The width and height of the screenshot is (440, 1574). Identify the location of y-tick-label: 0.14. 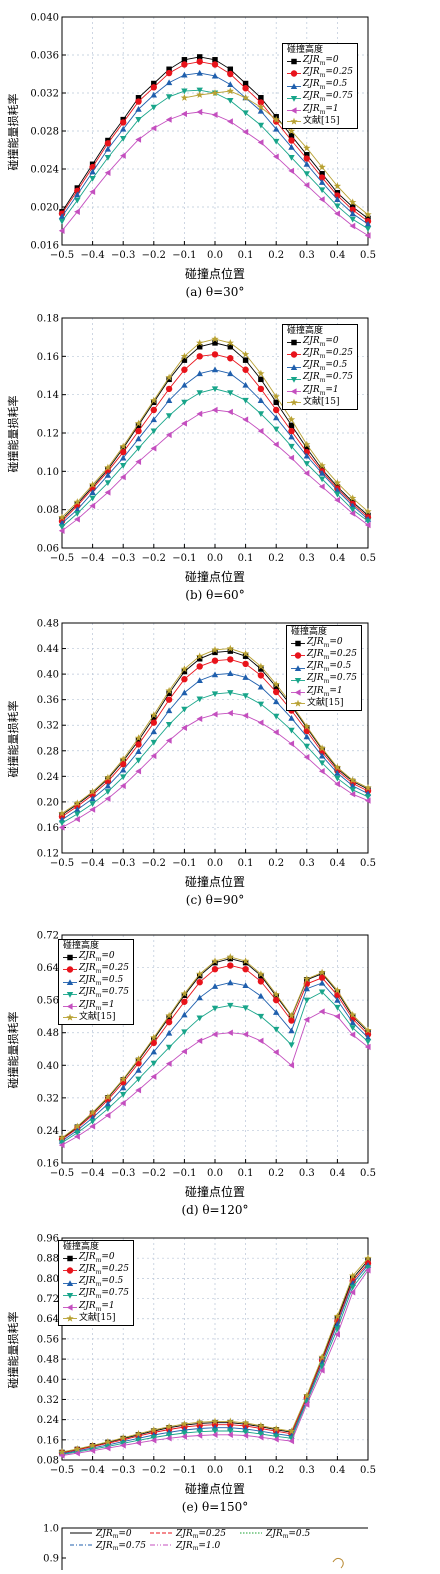
(48, 395).